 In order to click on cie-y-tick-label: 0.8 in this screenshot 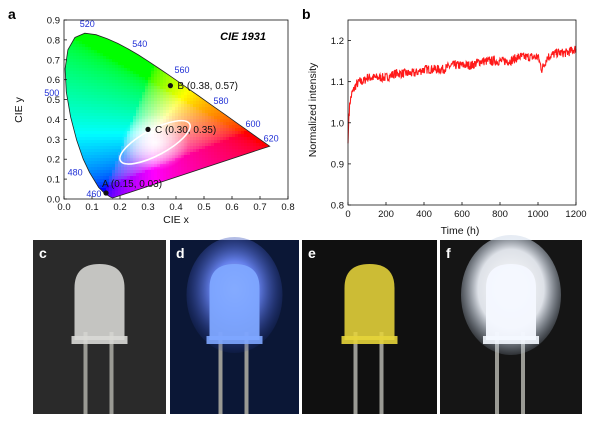, I will do `click(53, 40)`.